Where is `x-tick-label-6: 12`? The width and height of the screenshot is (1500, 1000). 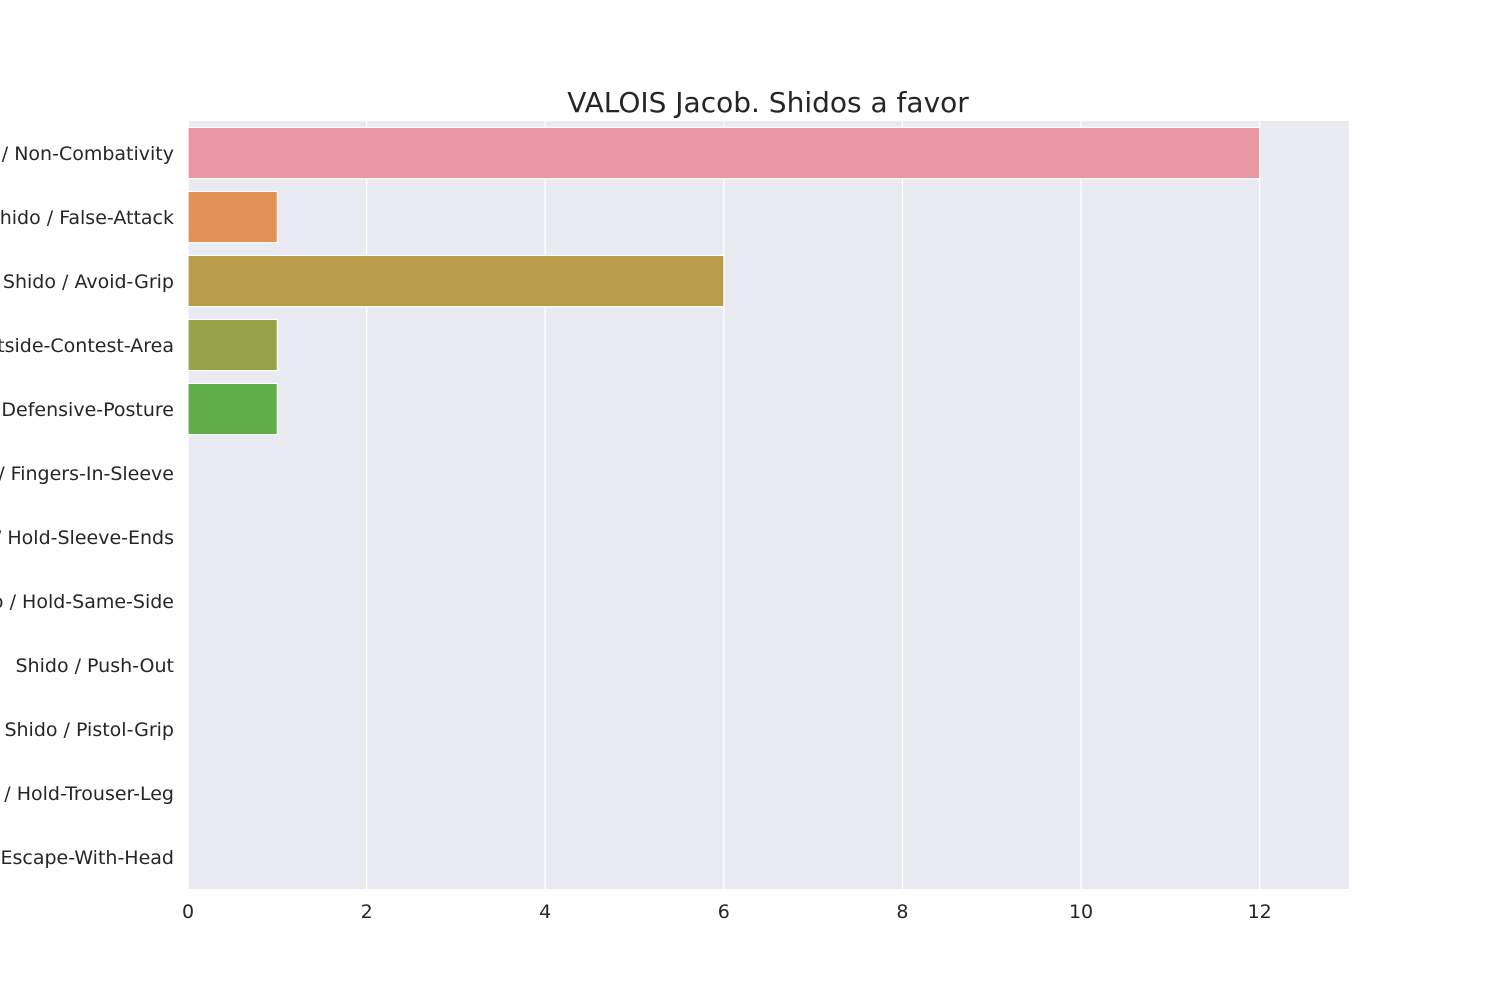
x-tick-label-6: 12 is located at coordinates (1260, 912).